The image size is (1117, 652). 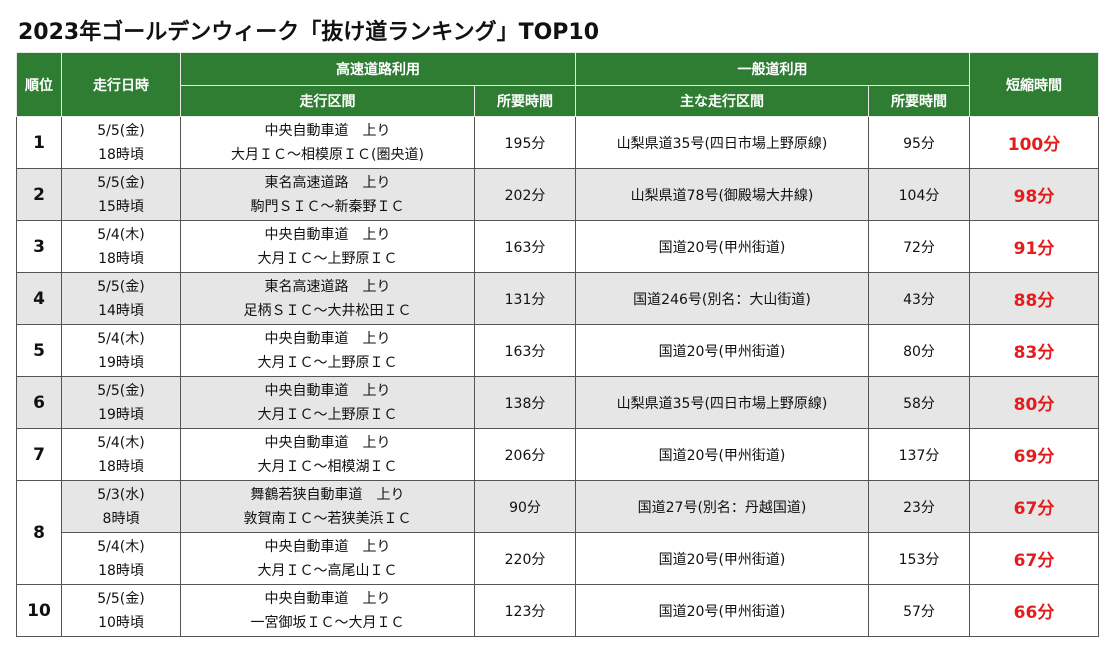 What do you see at coordinates (722, 101) in the screenshot?
I see `header-general-section: 主な走行区間` at bounding box center [722, 101].